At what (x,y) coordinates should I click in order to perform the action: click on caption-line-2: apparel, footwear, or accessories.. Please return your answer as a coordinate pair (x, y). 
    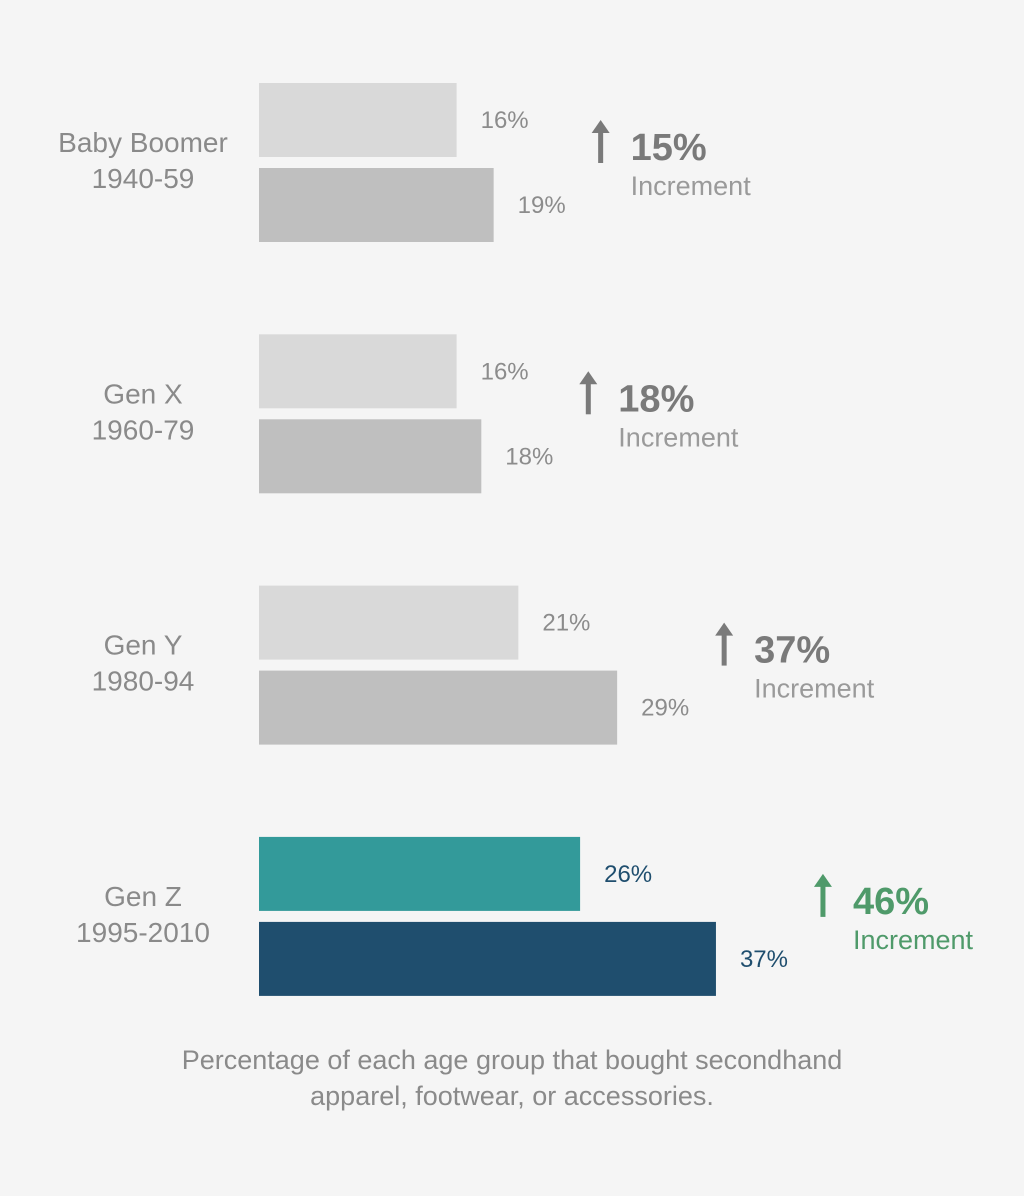
    Looking at the image, I should click on (512, 1096).